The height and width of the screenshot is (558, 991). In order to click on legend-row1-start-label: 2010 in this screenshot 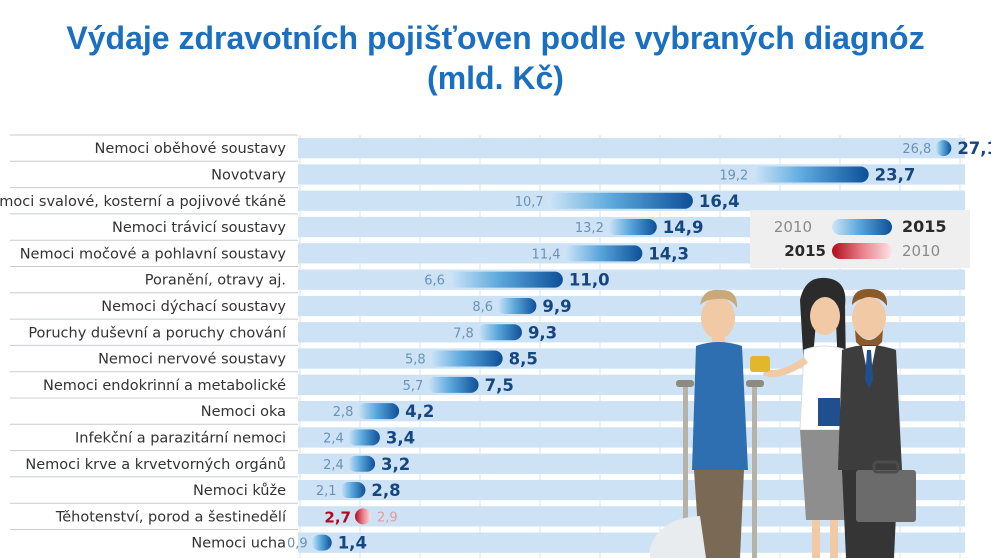, I will do `click(793, 227)`.